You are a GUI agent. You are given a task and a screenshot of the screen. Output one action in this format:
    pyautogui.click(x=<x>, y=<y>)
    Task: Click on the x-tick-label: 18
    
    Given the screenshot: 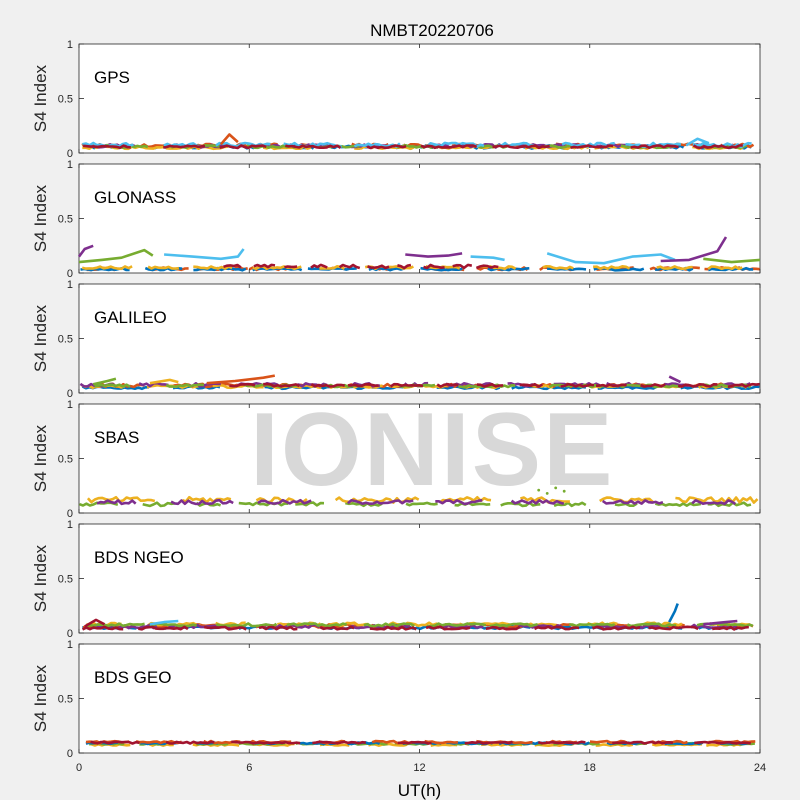 What is the action you would take?
    pyautogui.click(x=590, y=768)
    